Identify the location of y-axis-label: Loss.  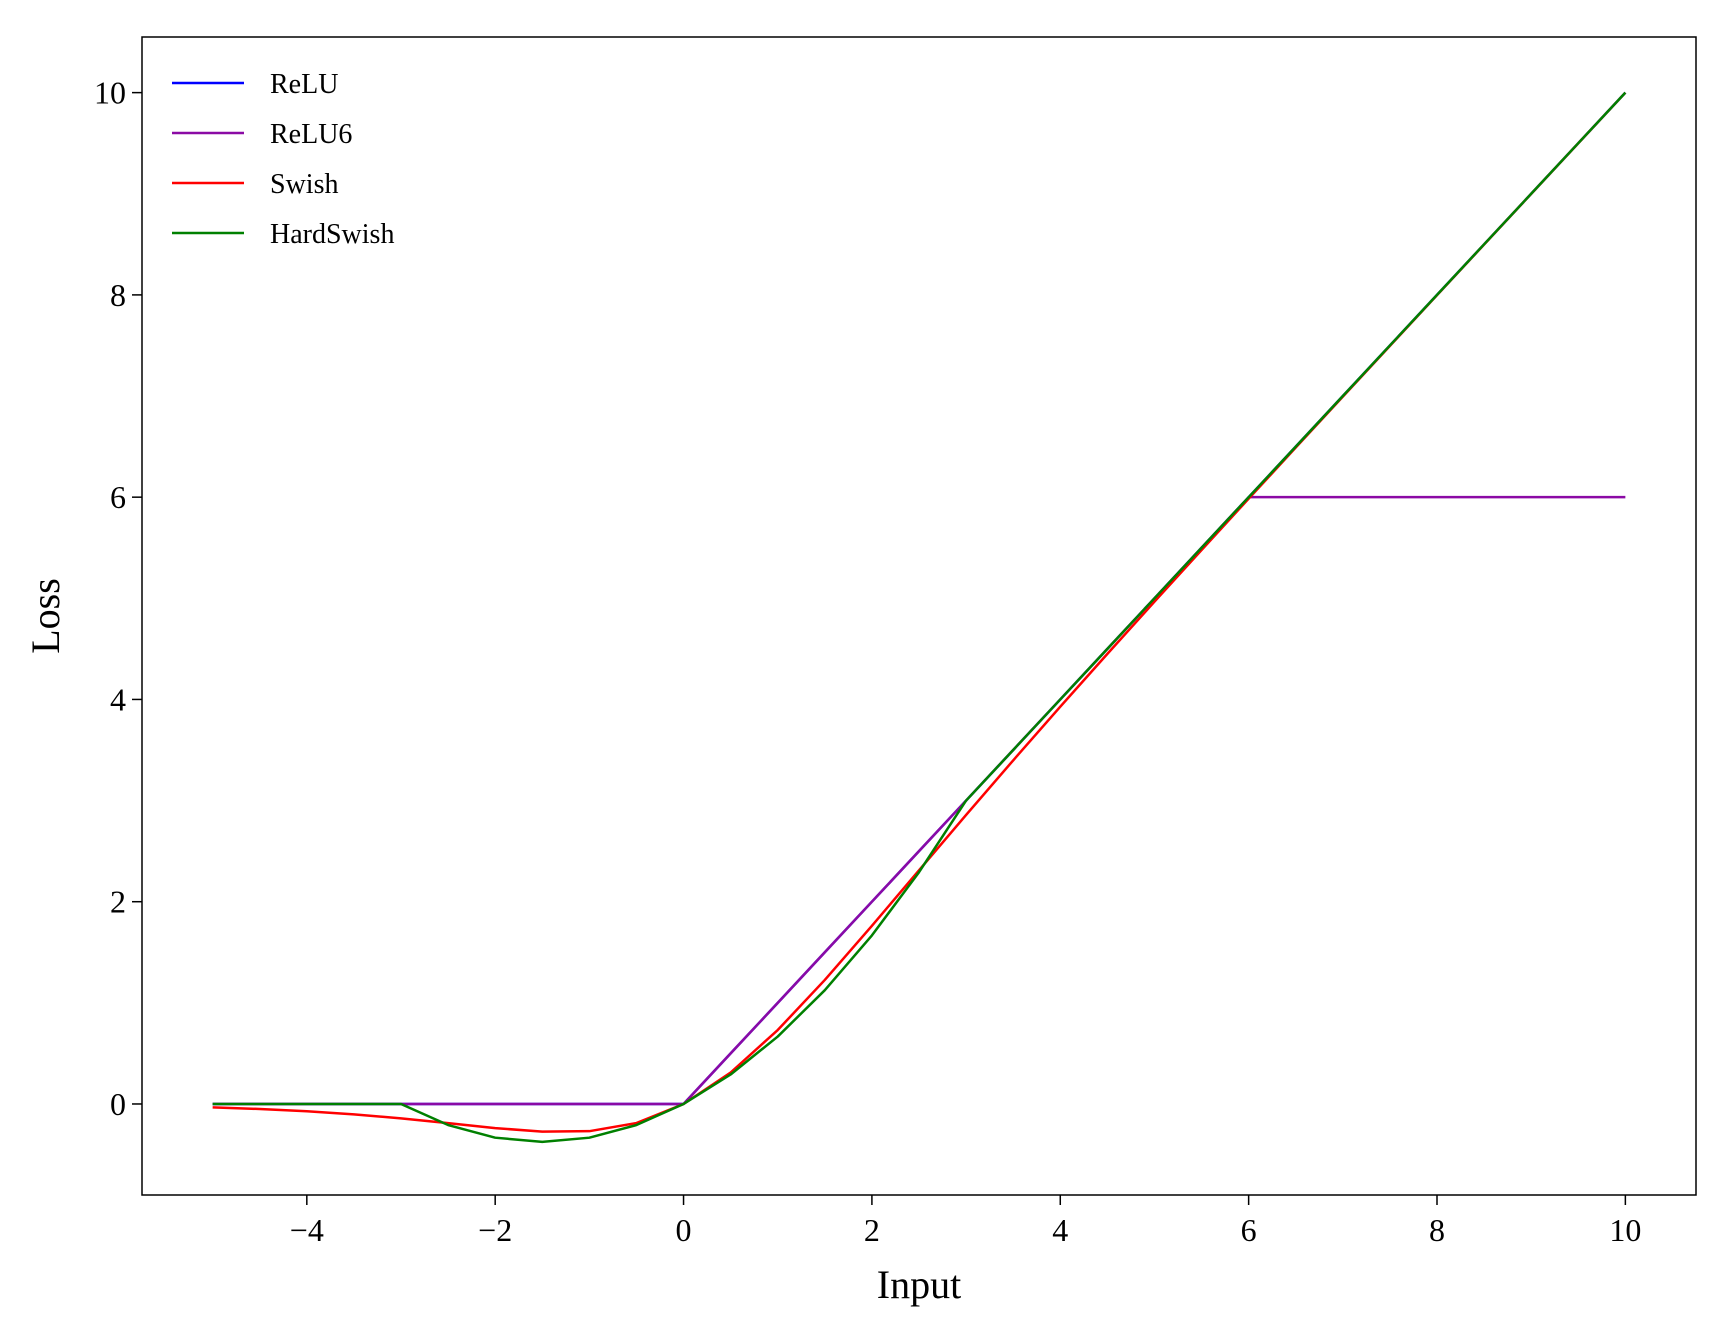
(45, 616).